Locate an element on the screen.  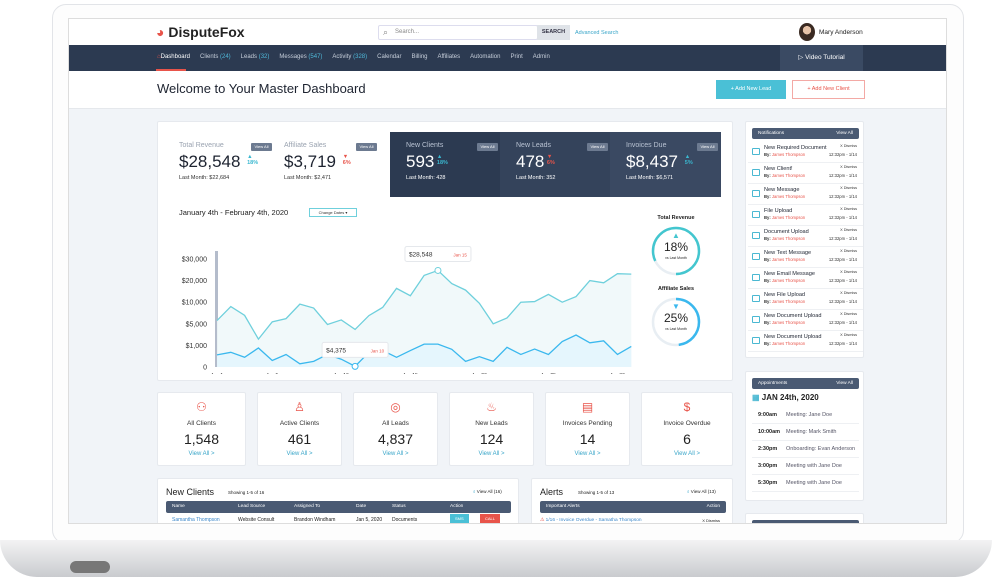
data-point-marker is located at coordinates (355, 366).